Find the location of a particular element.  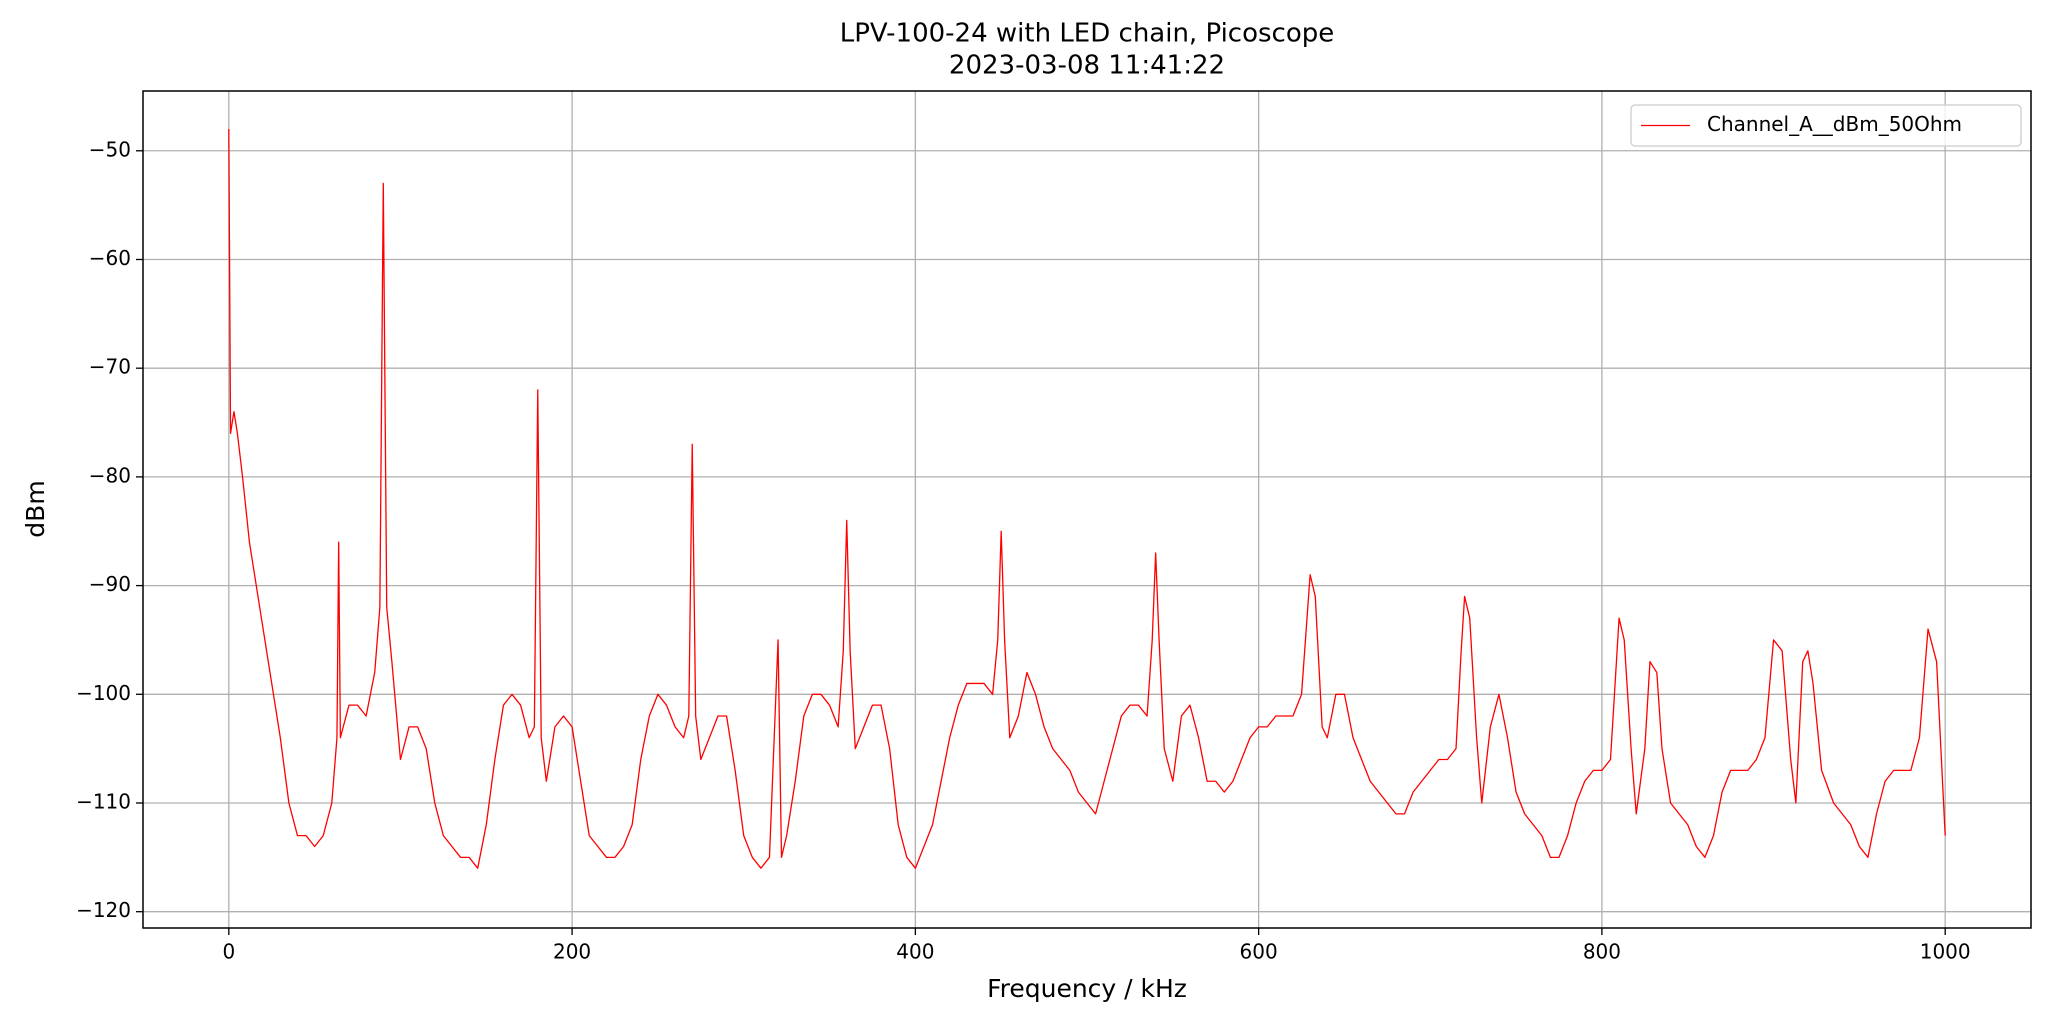

y-tick-label: −50 is located at coordinates (110, 149).